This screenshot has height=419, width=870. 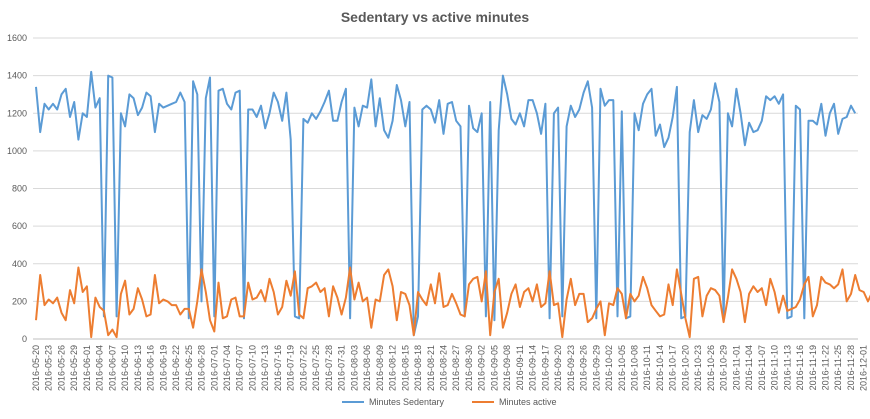 What do you see at coordinates (342, 368) in the screenshot?
I see `x-tick-label: 2016-07-31` at bounding box center [342, 368].